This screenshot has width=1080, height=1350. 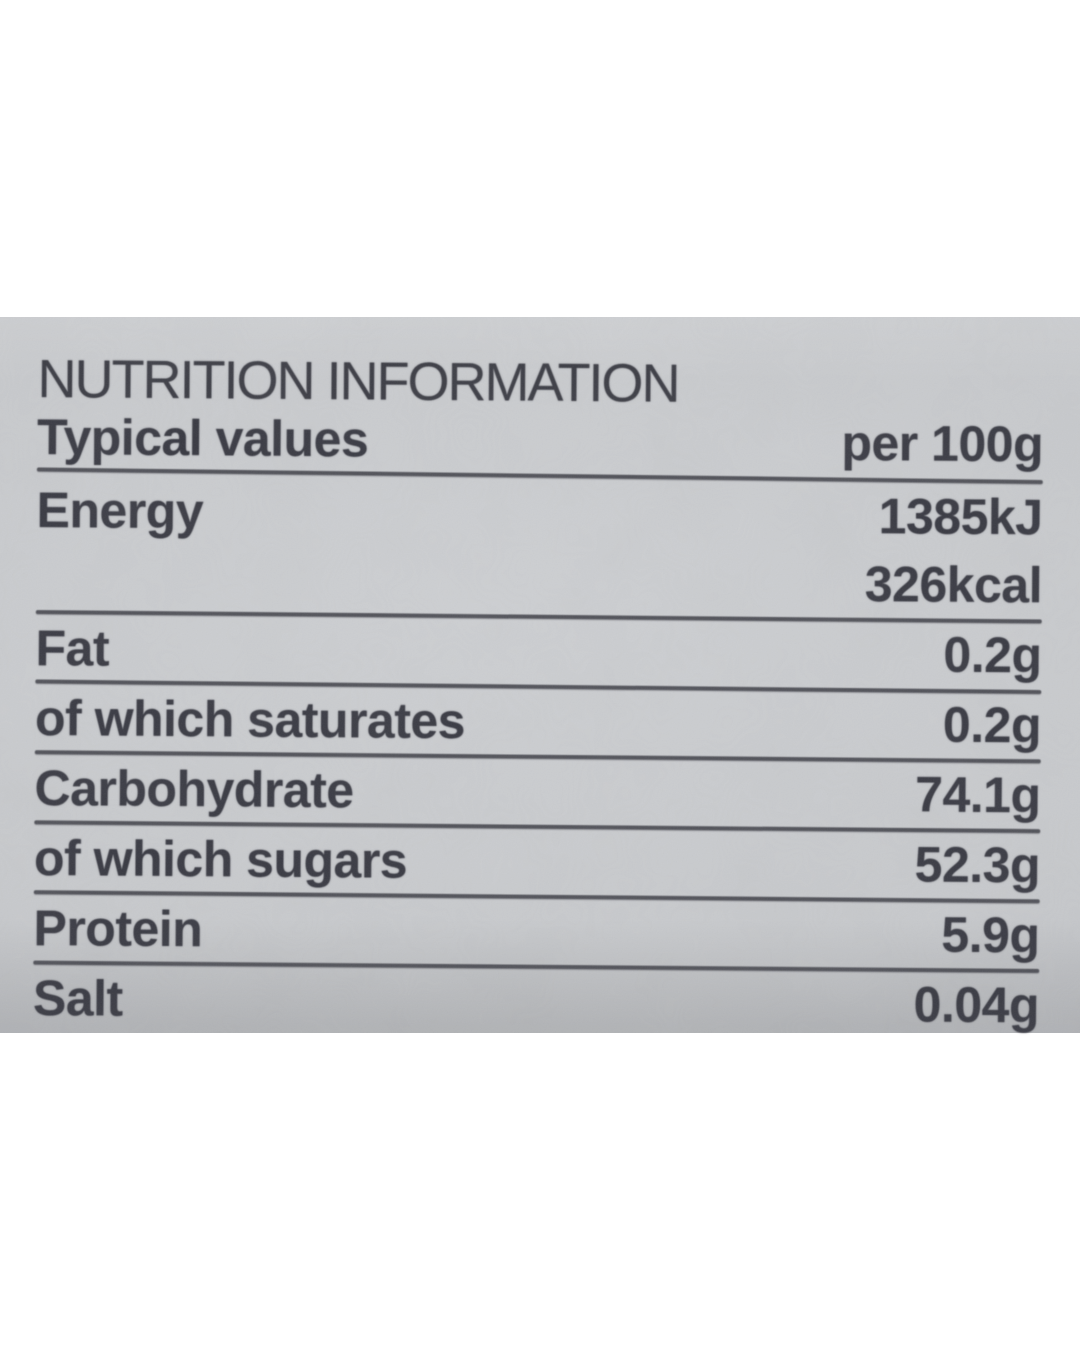 What do you see at coordinates (953, 585) in the screenshot?
I see `nutrient-value: 326kcal` at bounding box center [953, 585].